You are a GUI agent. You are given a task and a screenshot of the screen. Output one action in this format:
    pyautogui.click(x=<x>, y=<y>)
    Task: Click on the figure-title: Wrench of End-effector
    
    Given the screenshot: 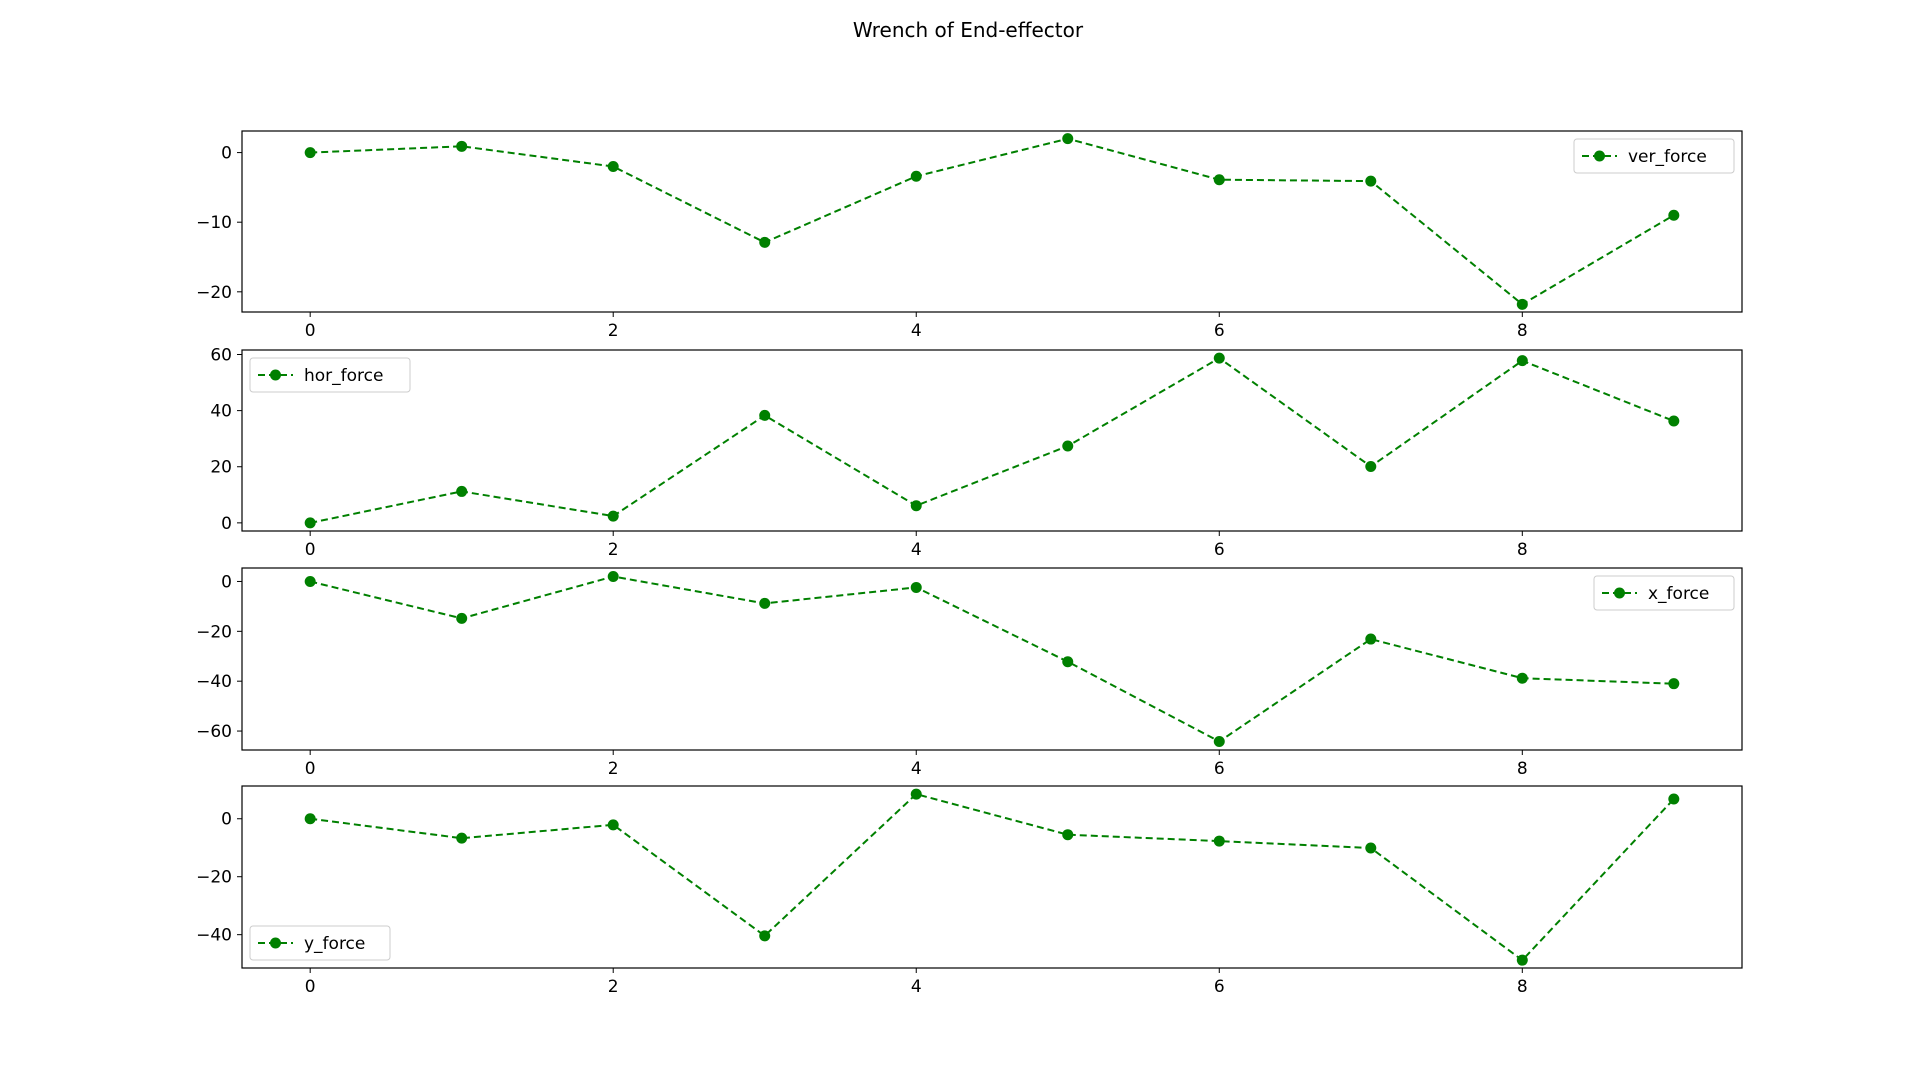 What is the action you would take?
    pyautogui.click(x=968, y=30)
    